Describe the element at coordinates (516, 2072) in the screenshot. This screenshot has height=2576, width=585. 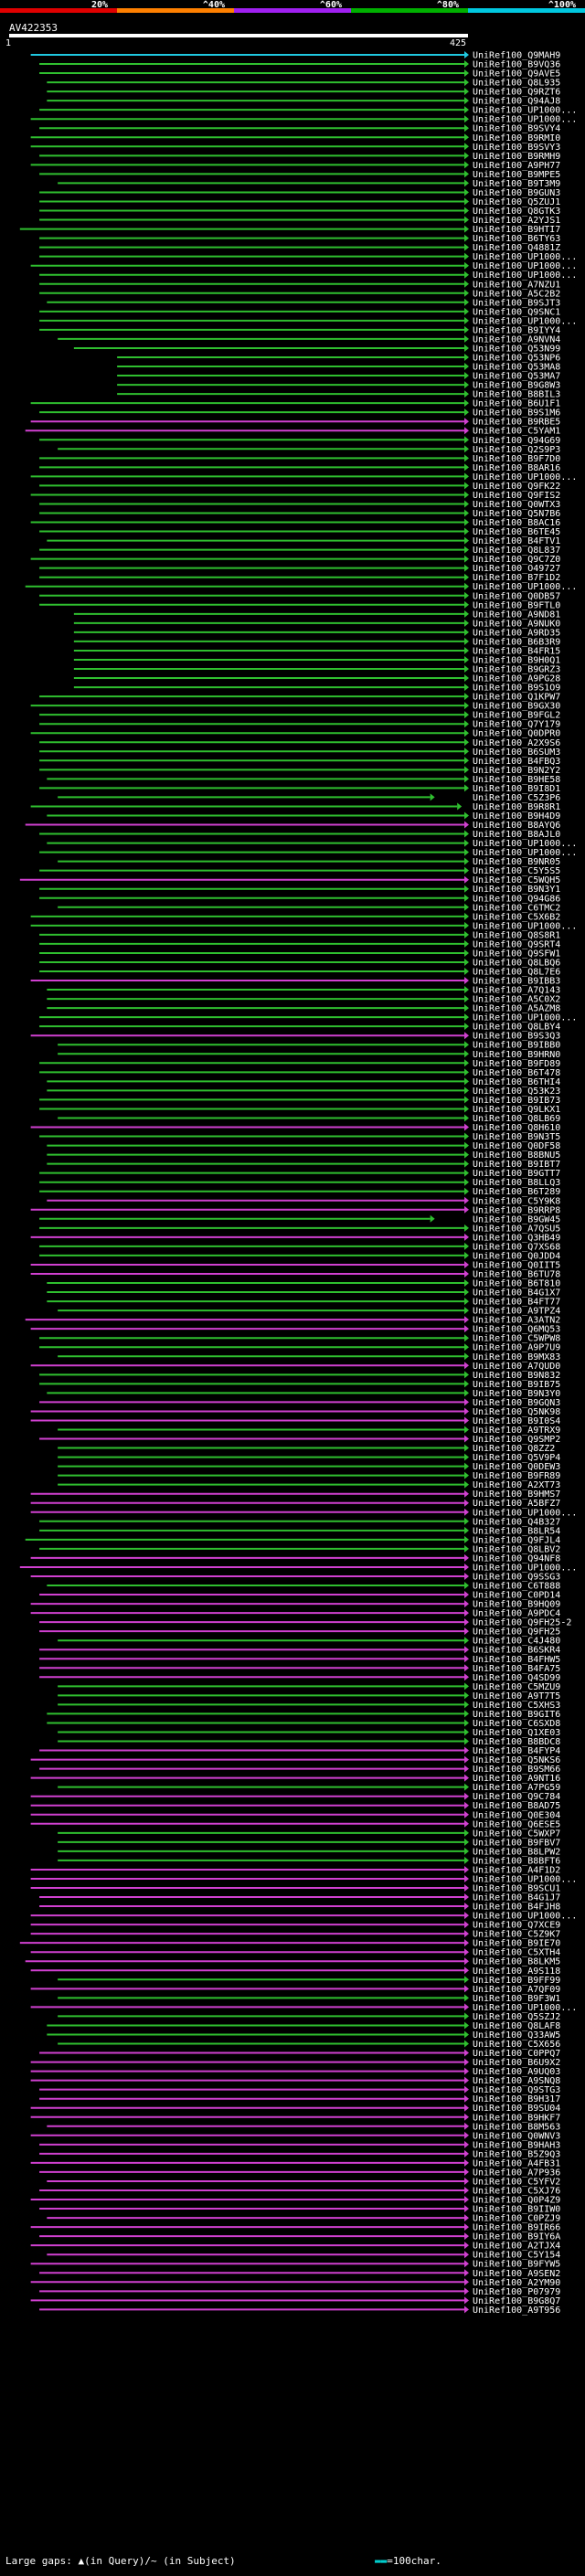
I see `hit-label: UniRef100_A9UQ03` at that location.